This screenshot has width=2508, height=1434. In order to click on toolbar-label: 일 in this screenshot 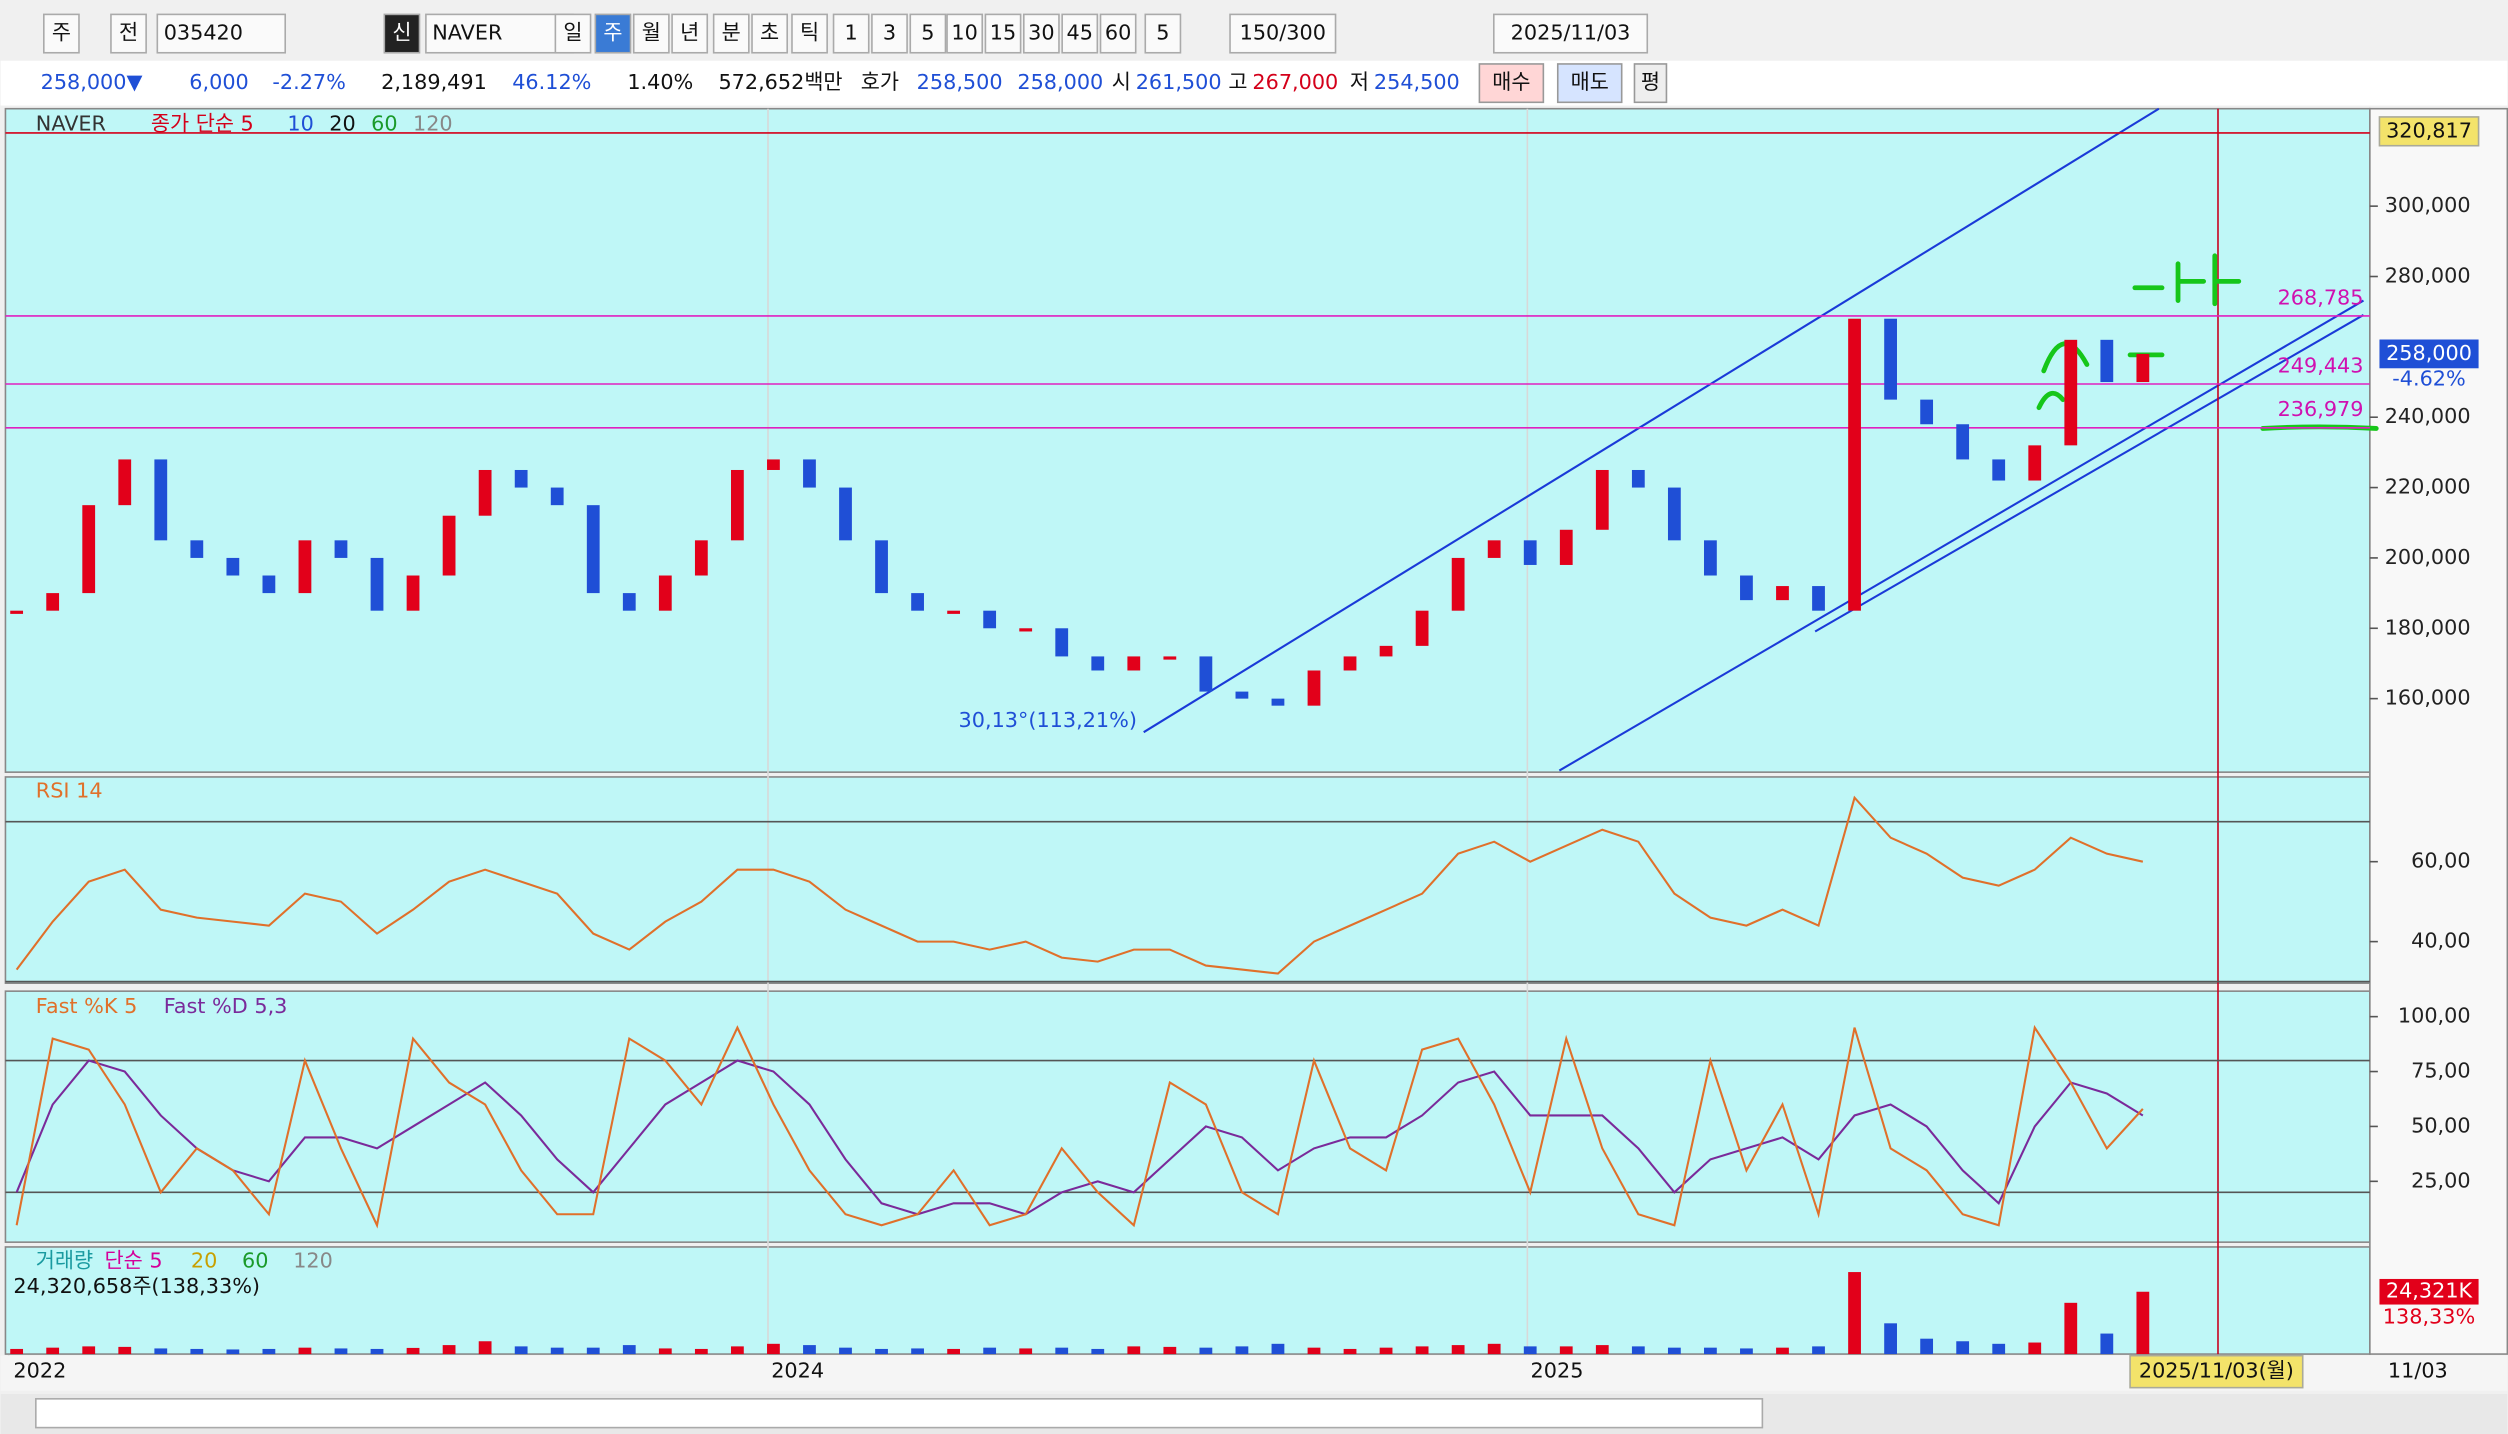, I will do `click(572, 33)`.